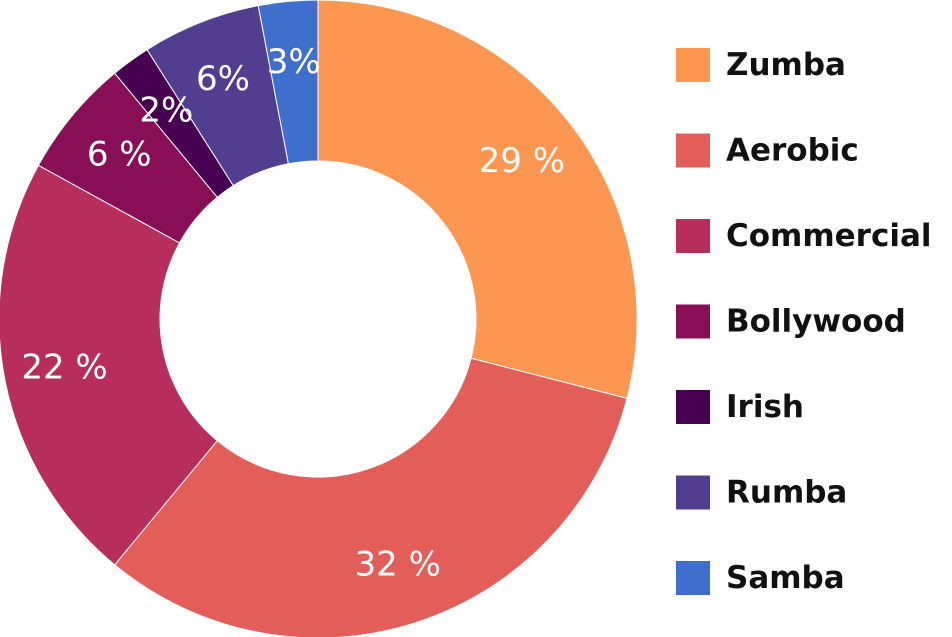  I want to click on legend-swatch-commercial, so click(693, 236).